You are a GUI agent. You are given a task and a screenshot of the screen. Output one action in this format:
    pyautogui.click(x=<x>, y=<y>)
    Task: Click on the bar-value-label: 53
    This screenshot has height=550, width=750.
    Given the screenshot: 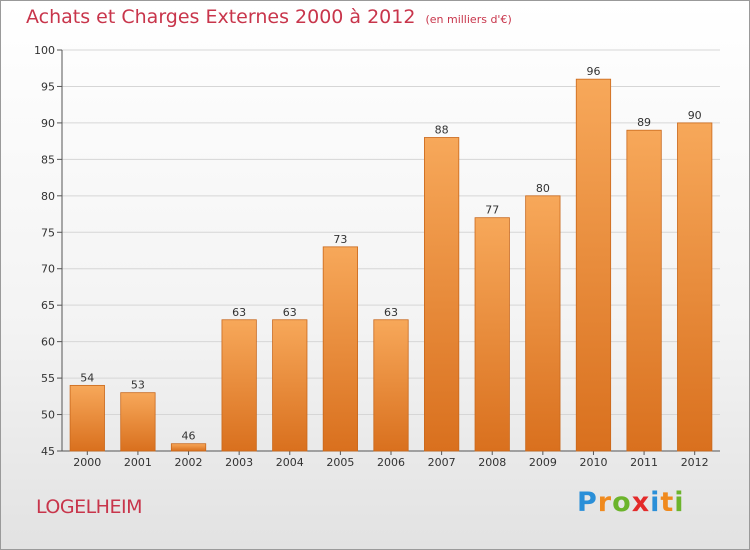 What is the action you would take?
    pyautogui.click(x=138, y=385)
    